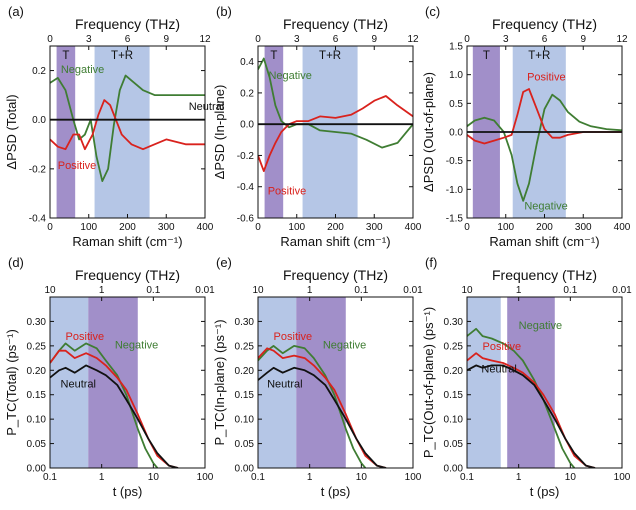 Image resolution: width=636 pixels, height=510 pixels. Describe the element at coordinates (128, 491) in the screenshot. I see `x-axis-label: t (ps)` at that location.